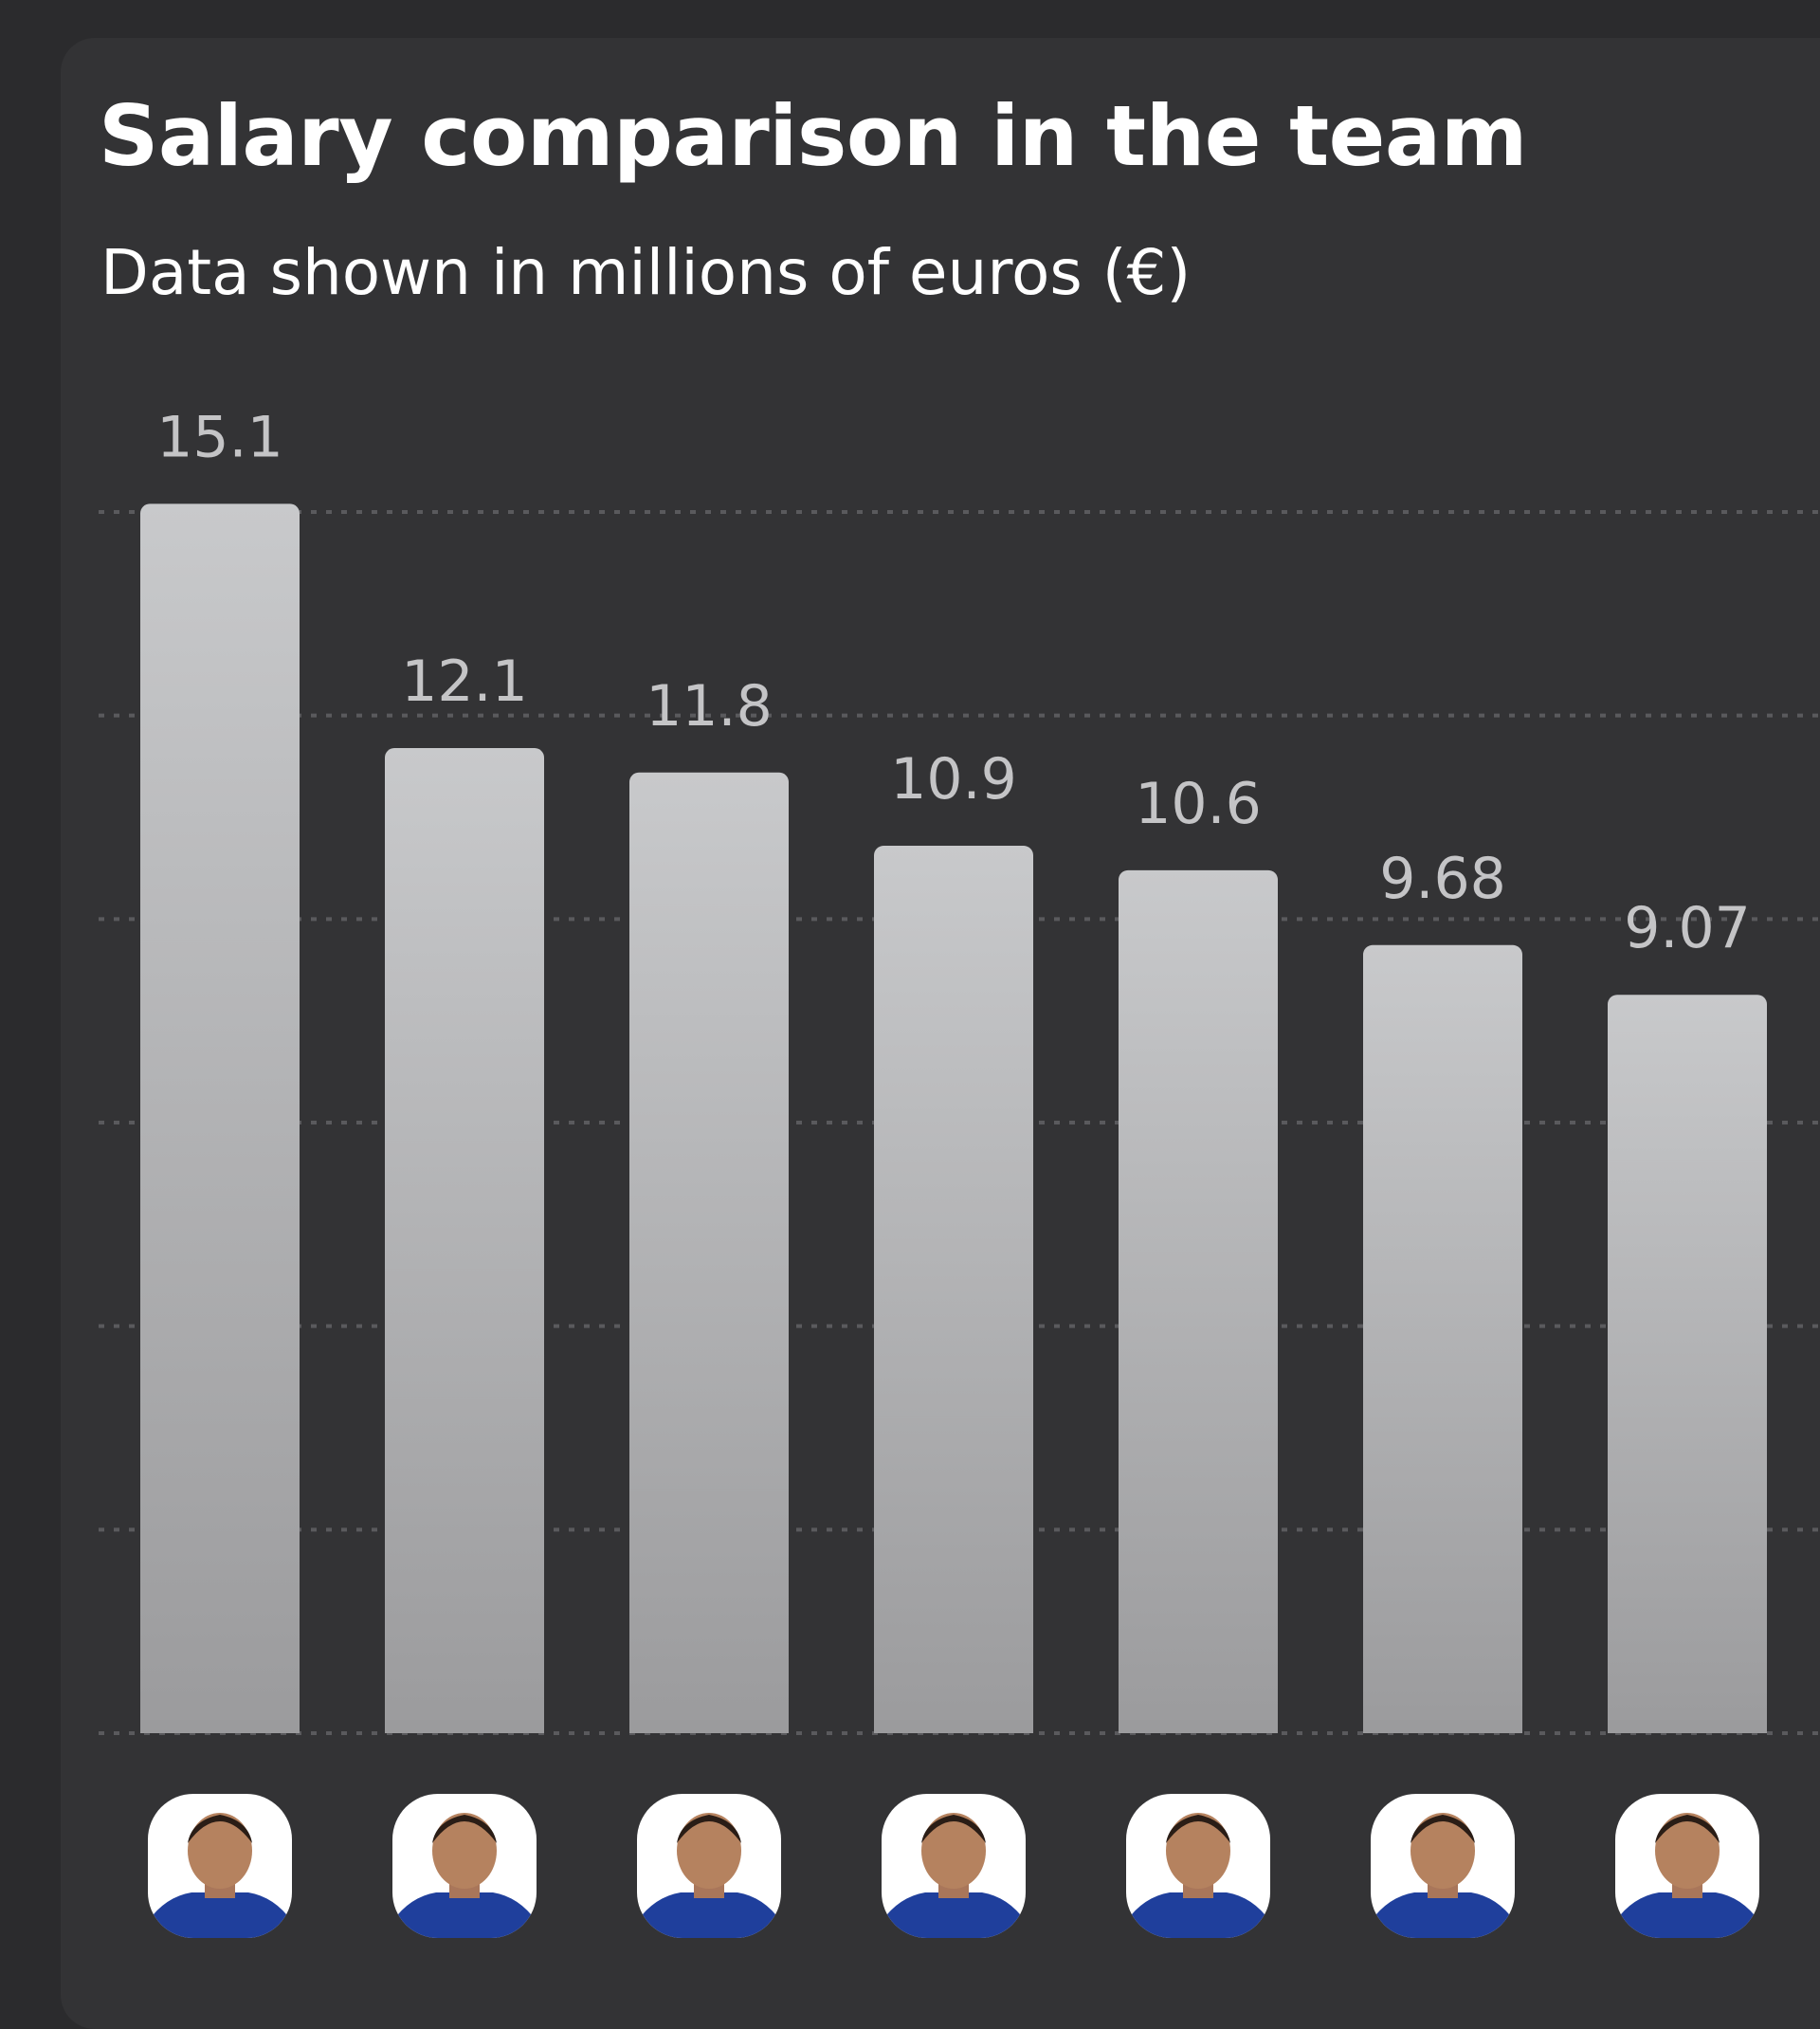  Describe the element at coordinates (813, 136) in the screenshot. I see `chart-title: Salary comparison in the team` at that location.